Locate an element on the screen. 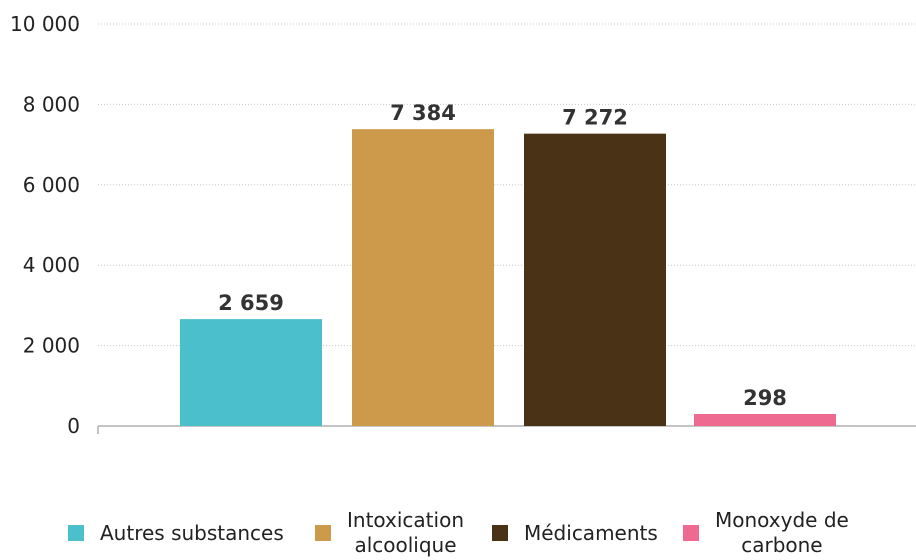  legend-item: Intoxication alcoolique is located at coordinates (389, 533).